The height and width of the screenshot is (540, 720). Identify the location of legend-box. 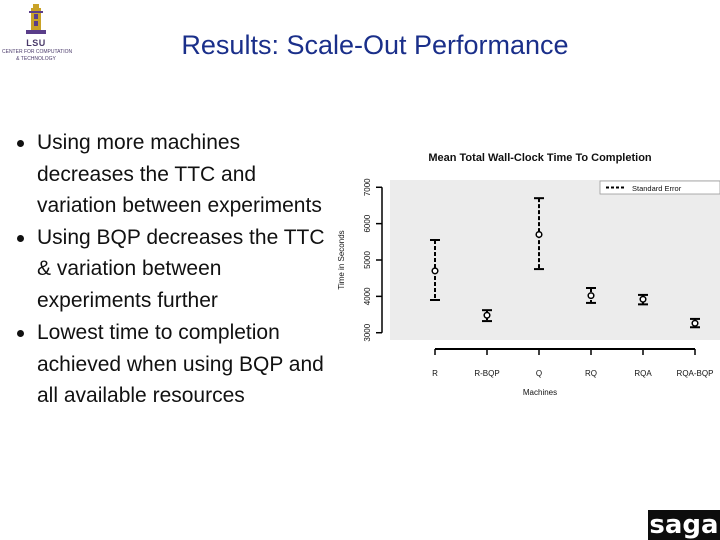
(659, 187).